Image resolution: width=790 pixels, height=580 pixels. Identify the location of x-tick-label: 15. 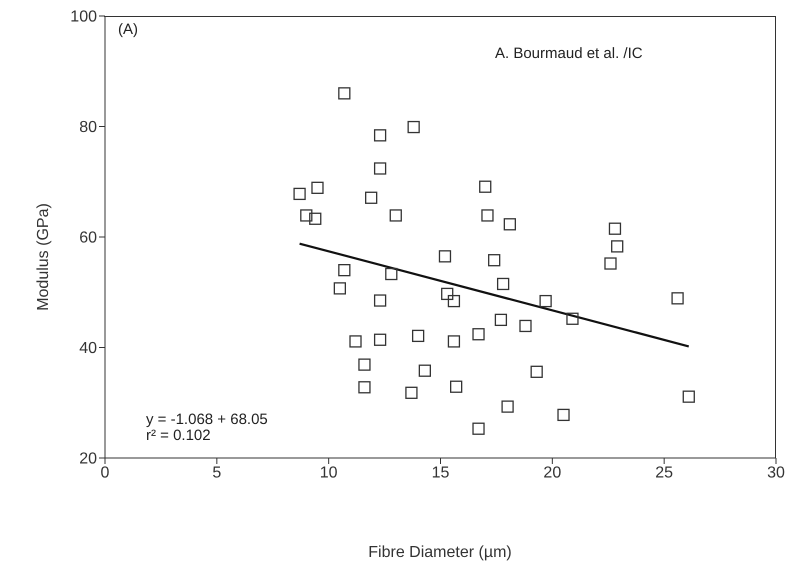
(441, 473).